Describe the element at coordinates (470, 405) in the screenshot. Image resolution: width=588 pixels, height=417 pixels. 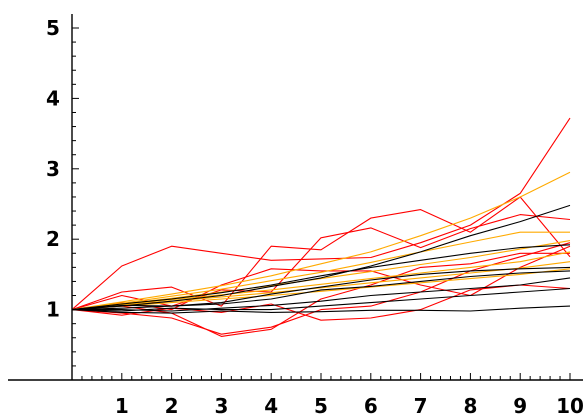
I see `x-tick-label: 8` at that location.